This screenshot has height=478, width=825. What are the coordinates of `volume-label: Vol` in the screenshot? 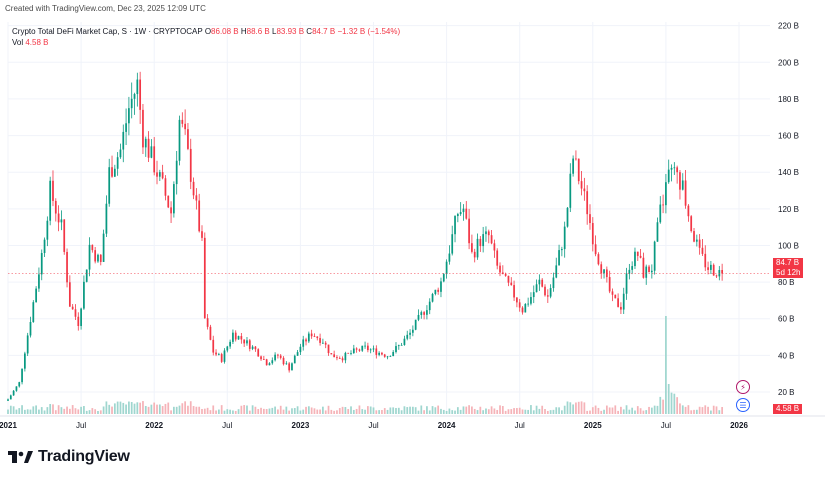 It's located at (18, 42).